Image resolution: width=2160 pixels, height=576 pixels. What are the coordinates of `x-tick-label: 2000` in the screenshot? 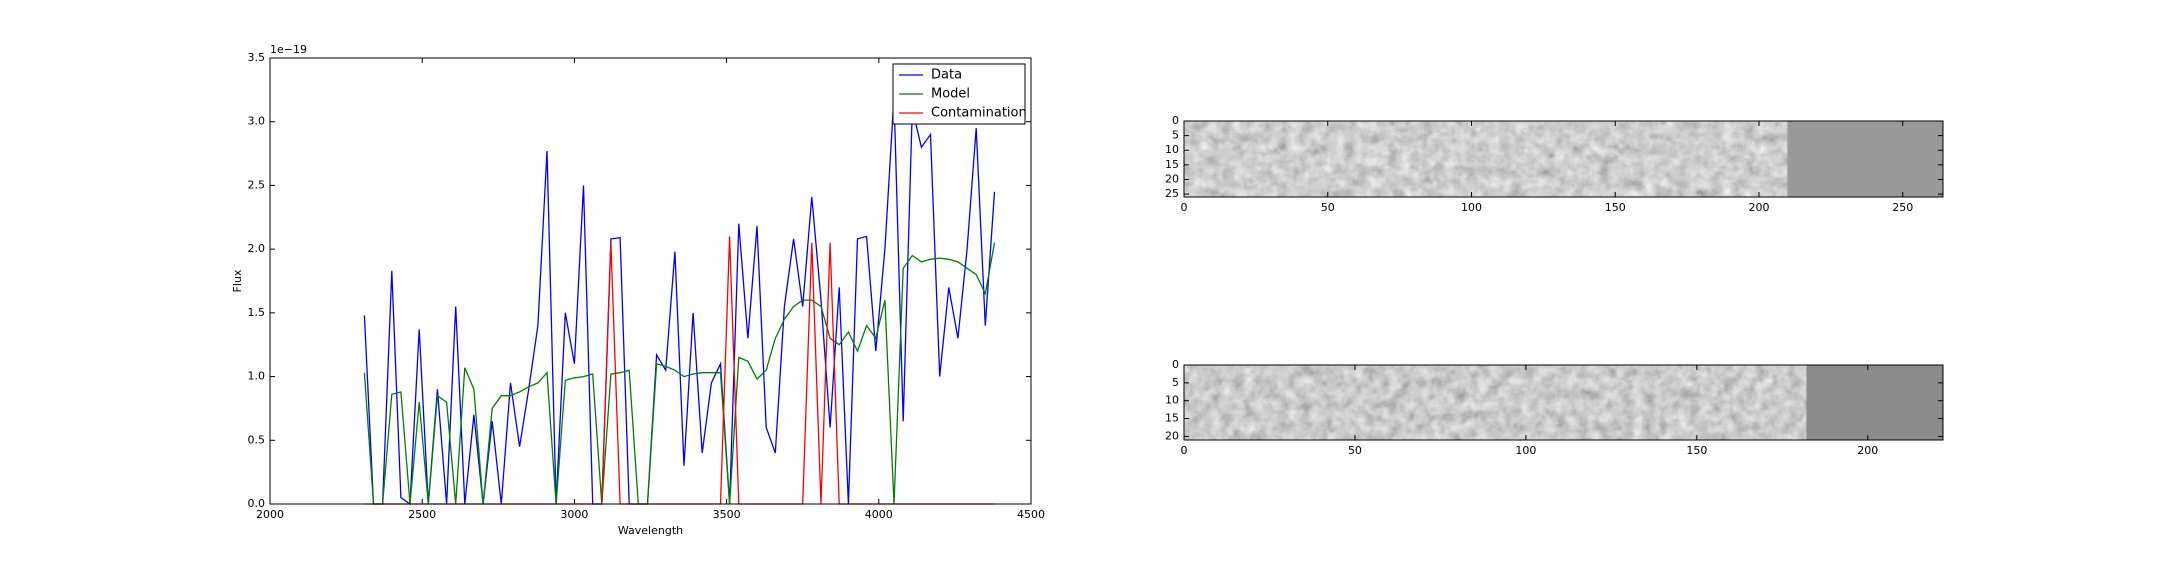 It's located at (270, 514).